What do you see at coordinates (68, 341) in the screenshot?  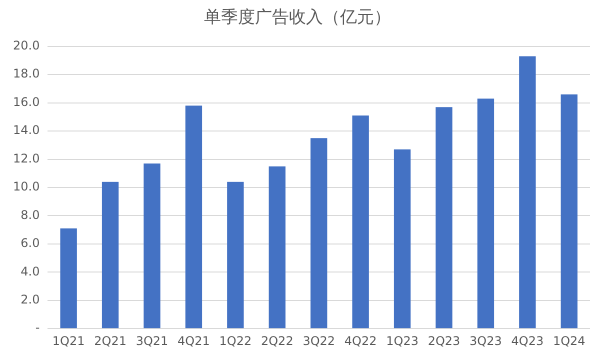 I see `x-tick-label: 1Q21` at bounding box center [68, 341].